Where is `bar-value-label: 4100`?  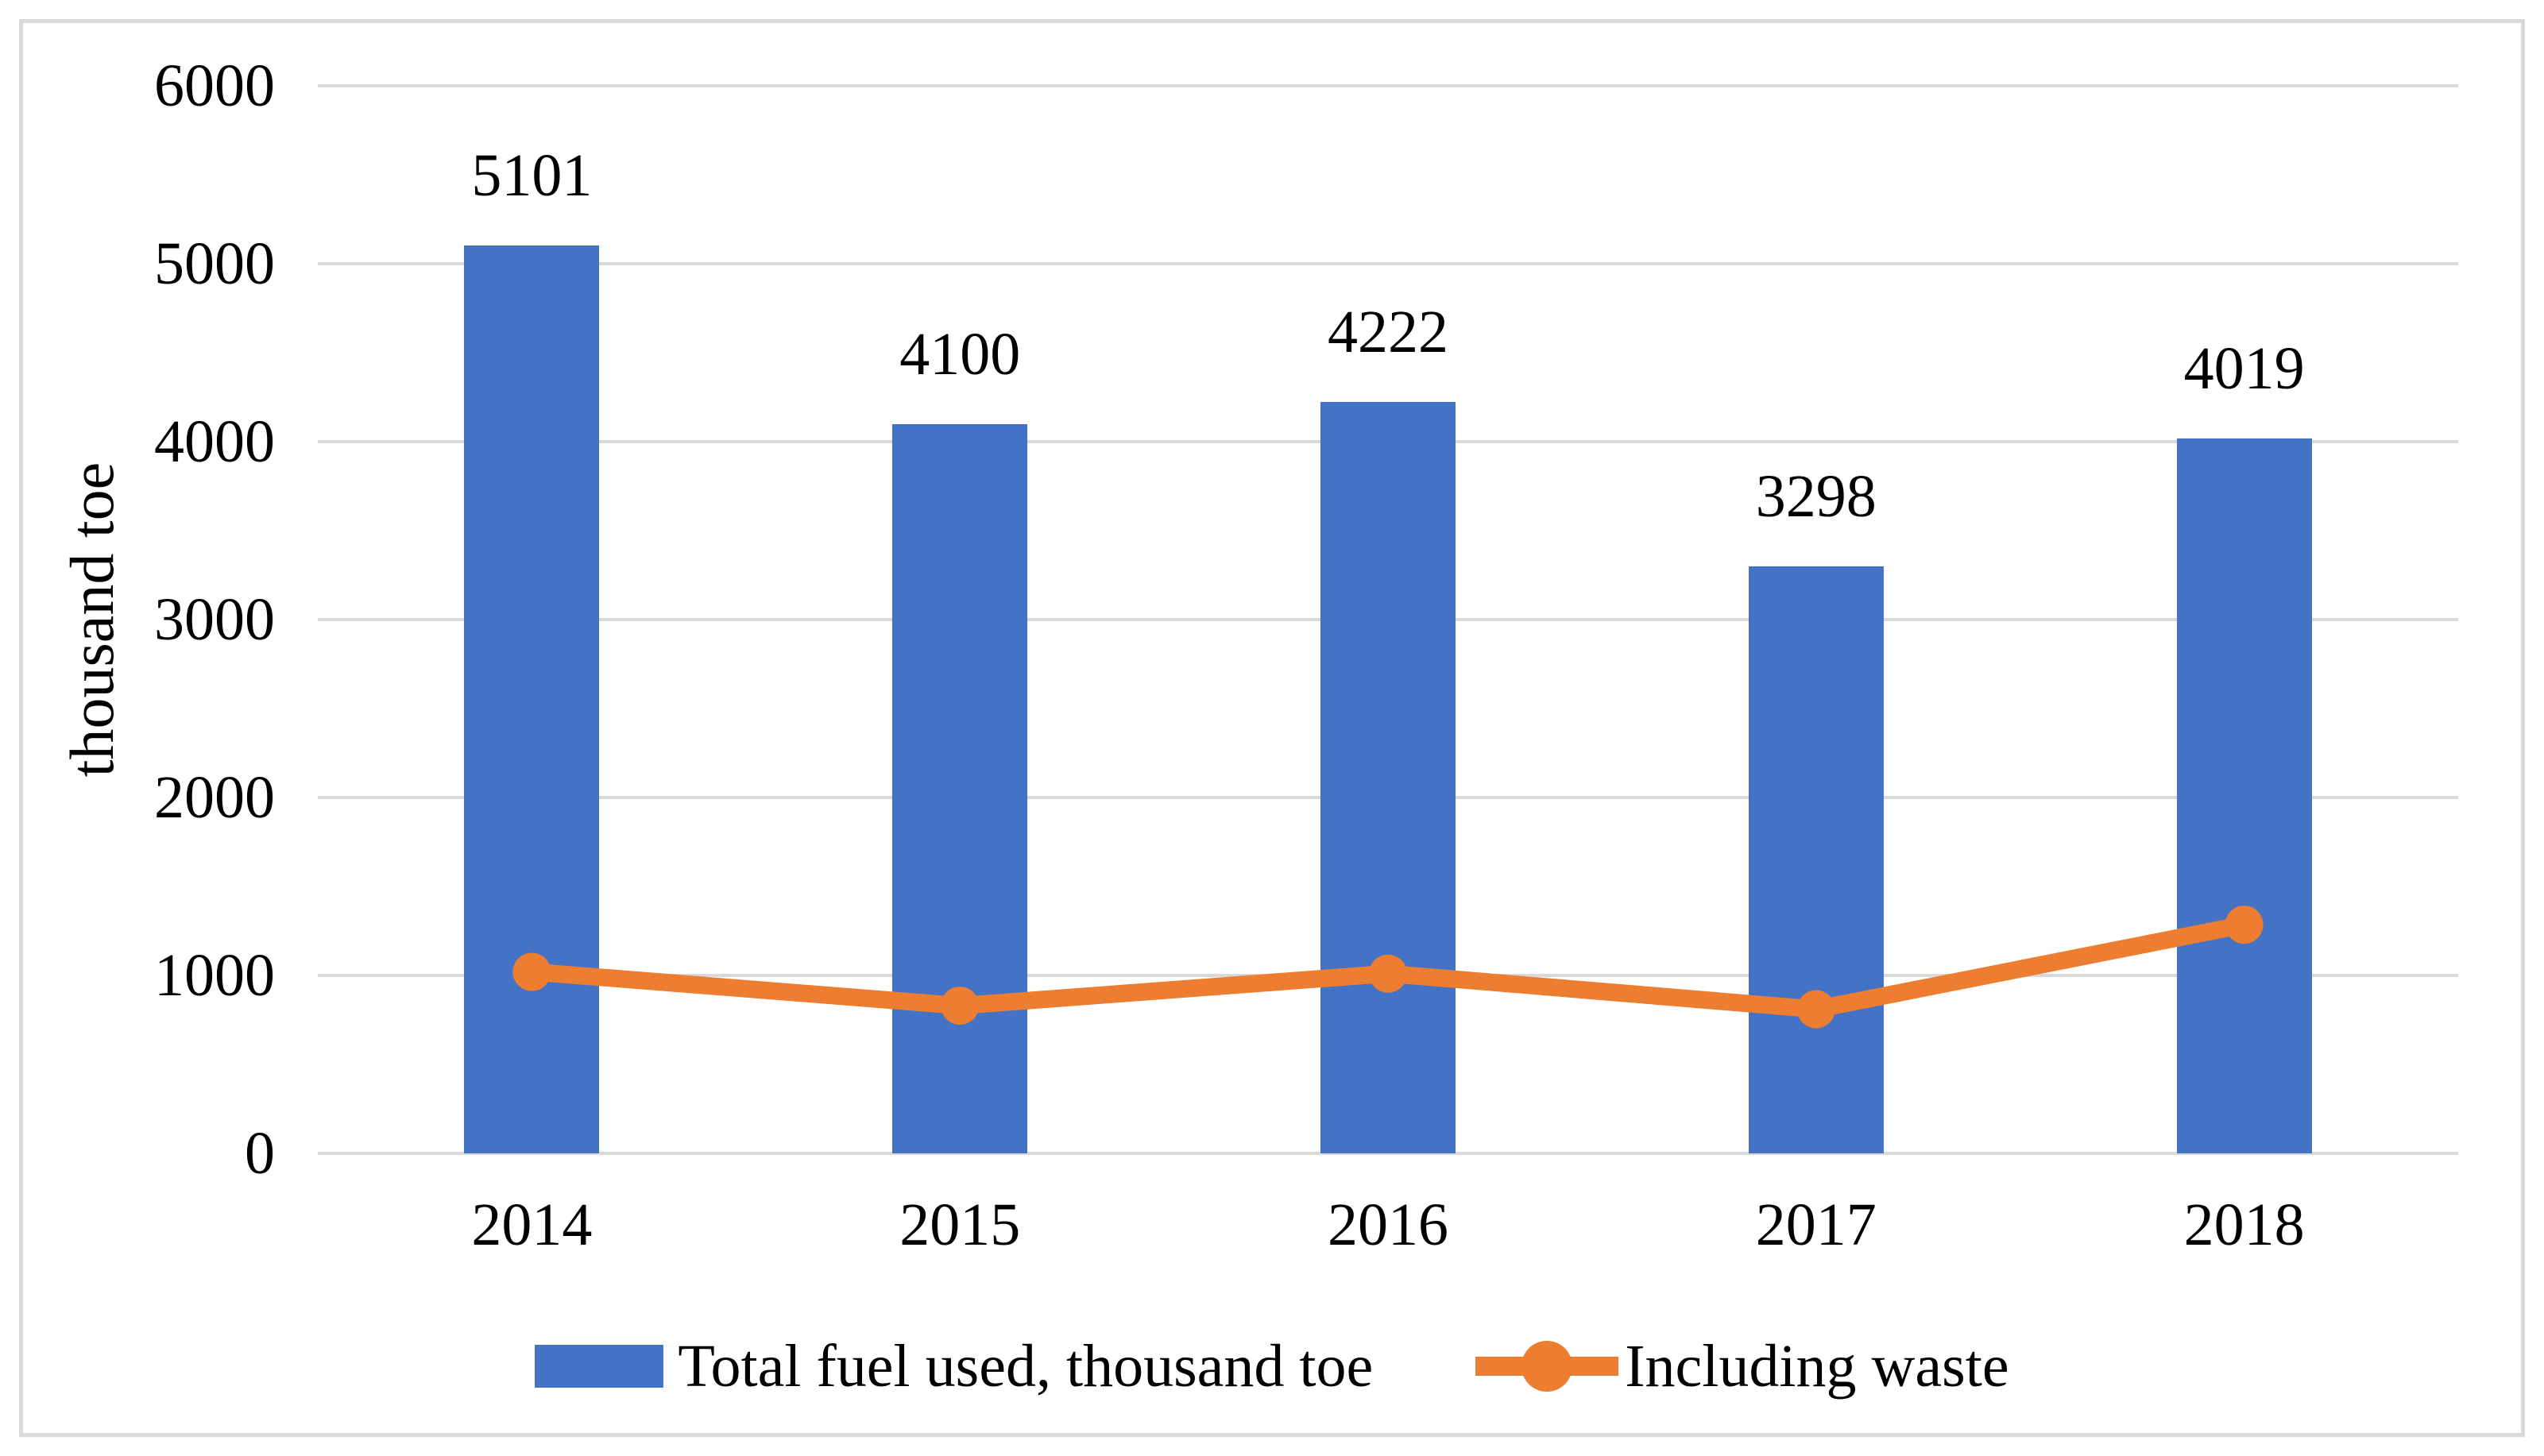 bar-value-label: 4100 is located at coordinates (960, 354).